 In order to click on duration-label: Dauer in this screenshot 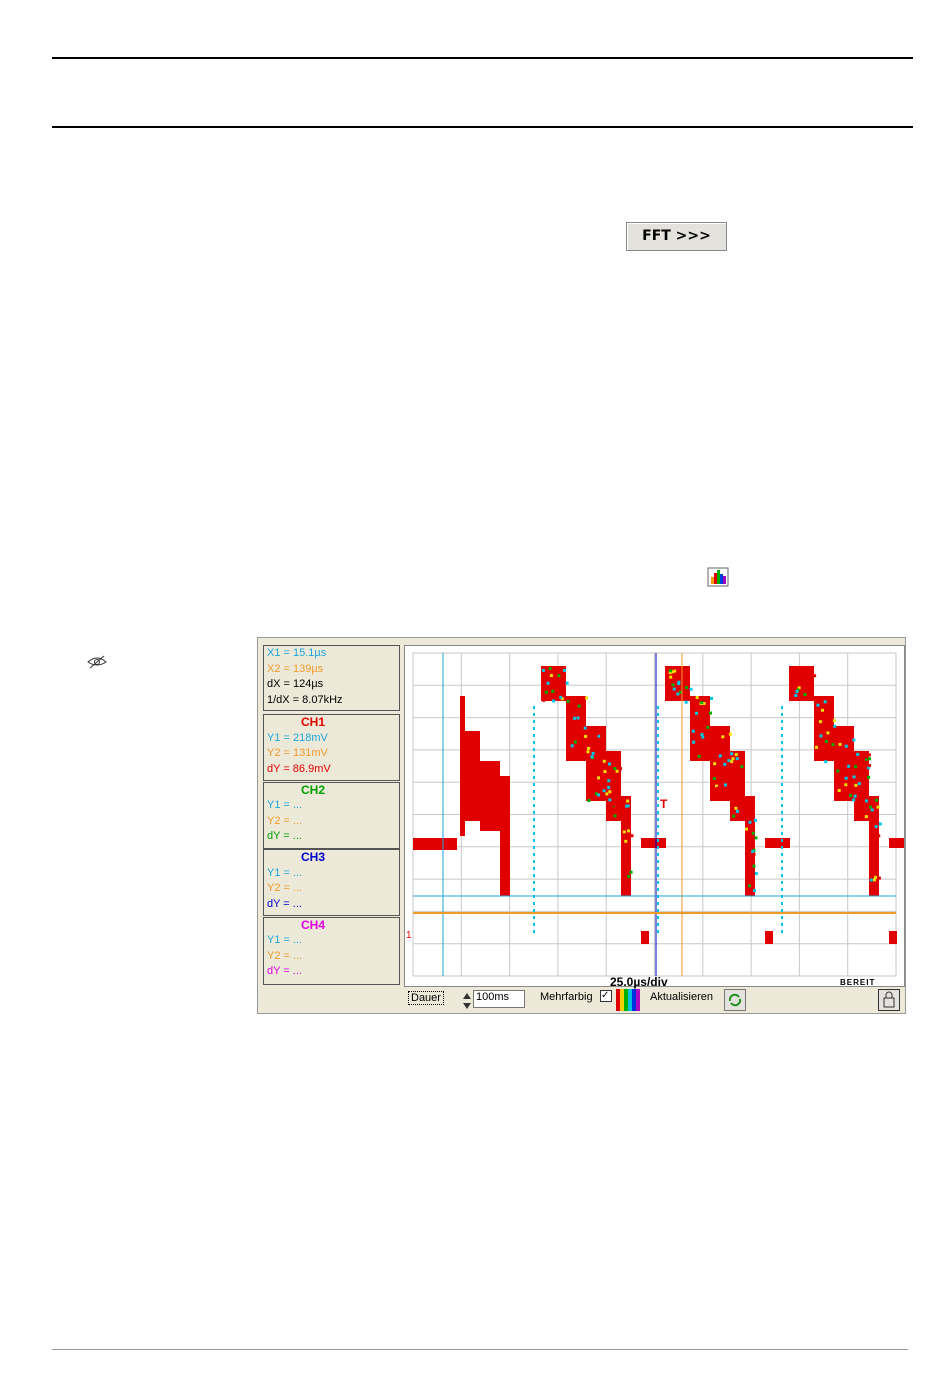, I will do `click(426, 998)`.